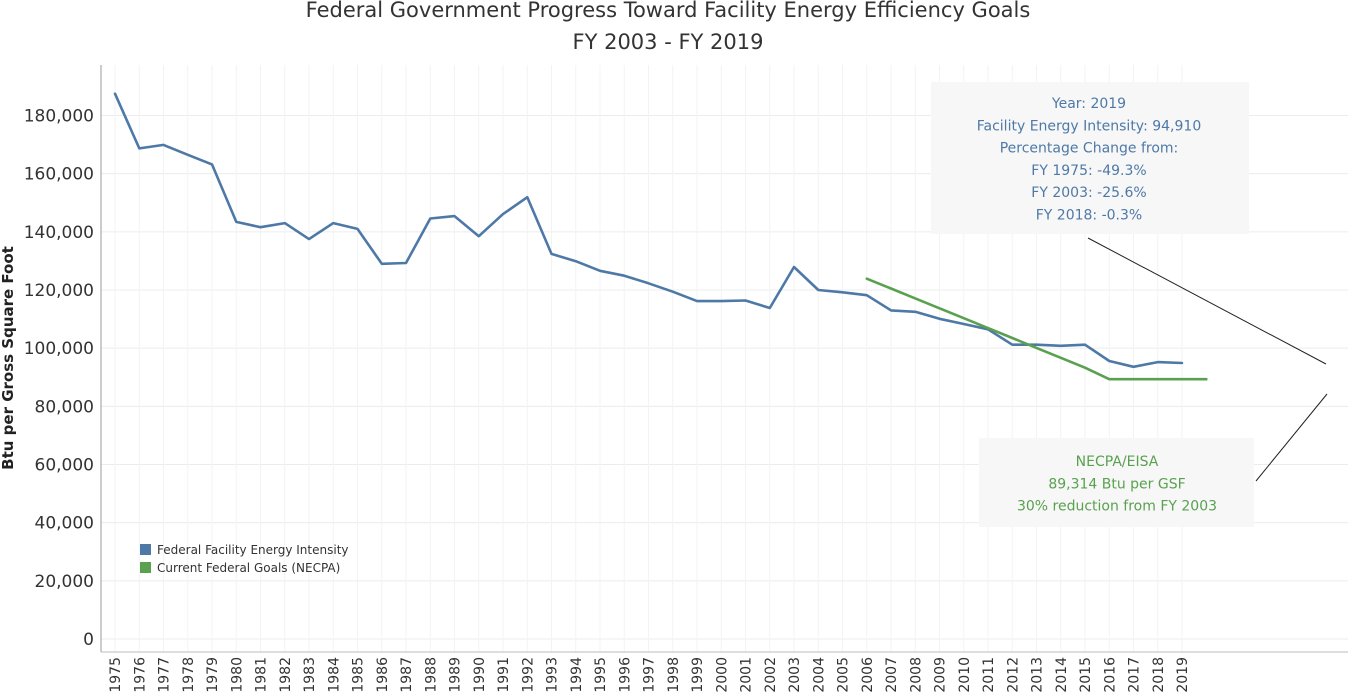  I want to click on y-tick-label: 180,000, so click(59, 117).